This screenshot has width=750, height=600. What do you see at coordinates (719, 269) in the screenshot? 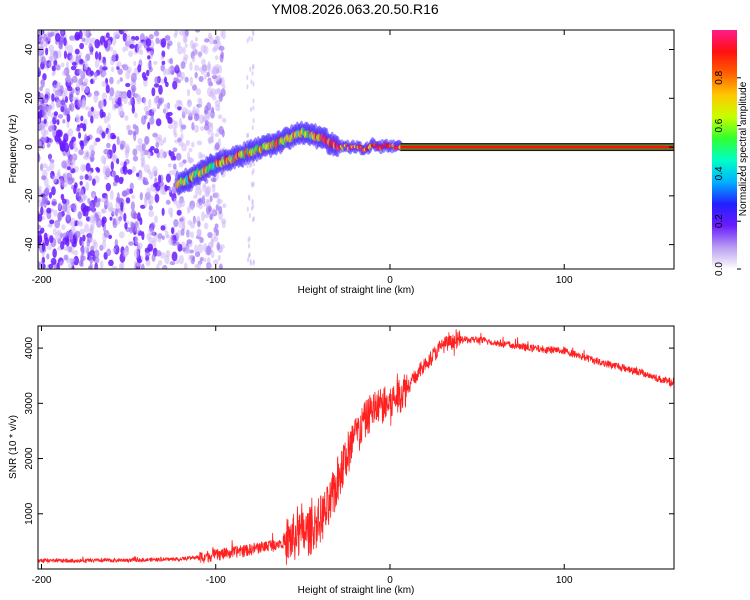
I see `colorbar-tick-label: 0.0` at bounding box center [719, 269].